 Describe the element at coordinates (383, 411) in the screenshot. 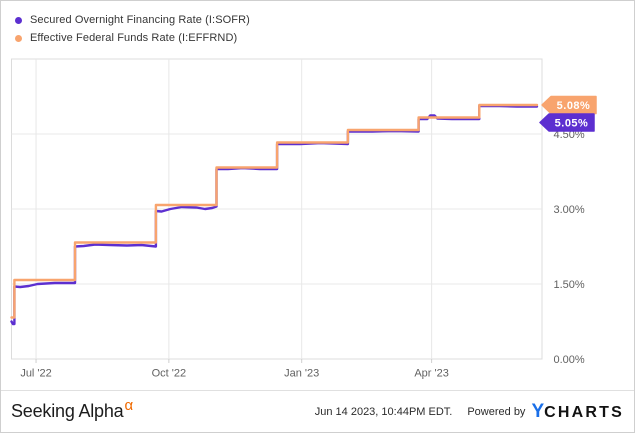

I see `timestamp: Jun 14 2023, 10:44PM EDT.` at that location.